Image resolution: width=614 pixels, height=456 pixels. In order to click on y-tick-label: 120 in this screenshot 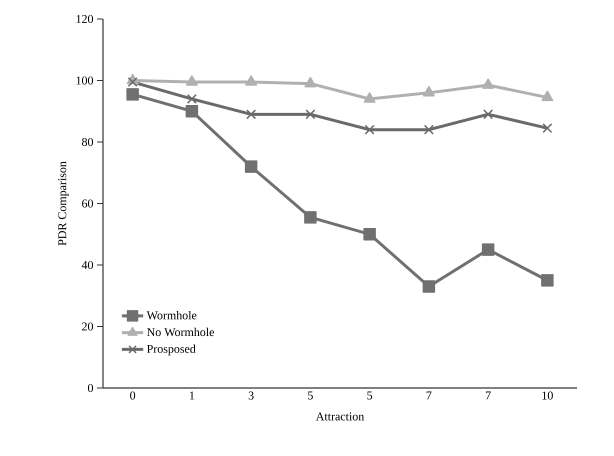, I will do `click(85, 19)`.